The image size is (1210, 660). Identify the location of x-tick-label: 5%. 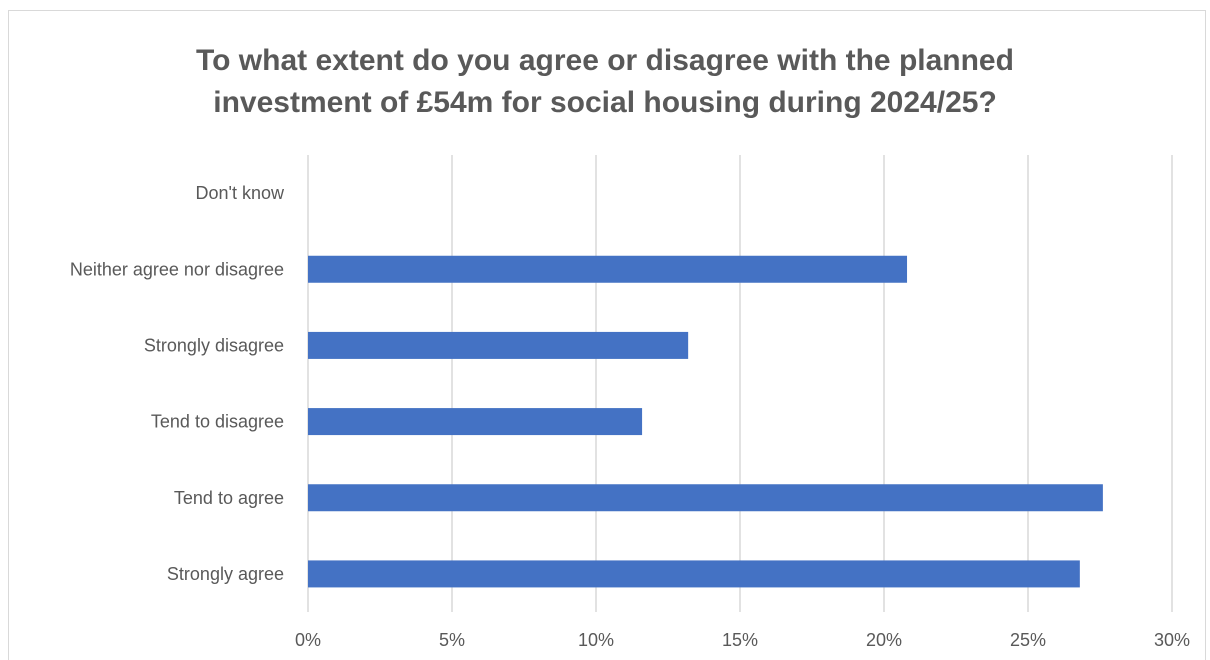
(452, 640).